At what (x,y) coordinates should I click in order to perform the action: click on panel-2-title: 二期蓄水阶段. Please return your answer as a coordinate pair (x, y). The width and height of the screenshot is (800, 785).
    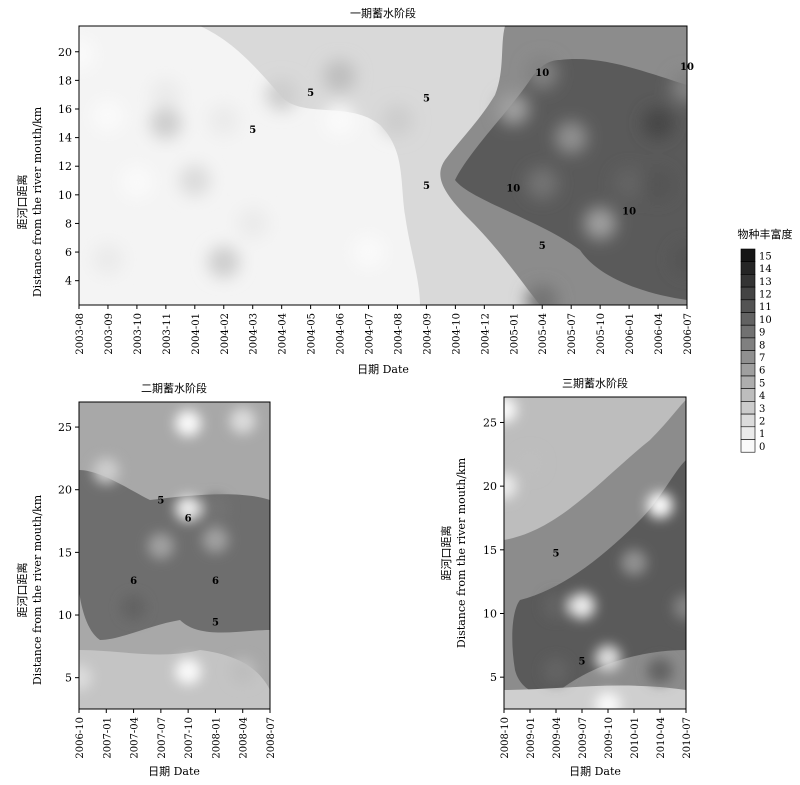
    Looking at the image, I should click on (174, 388).